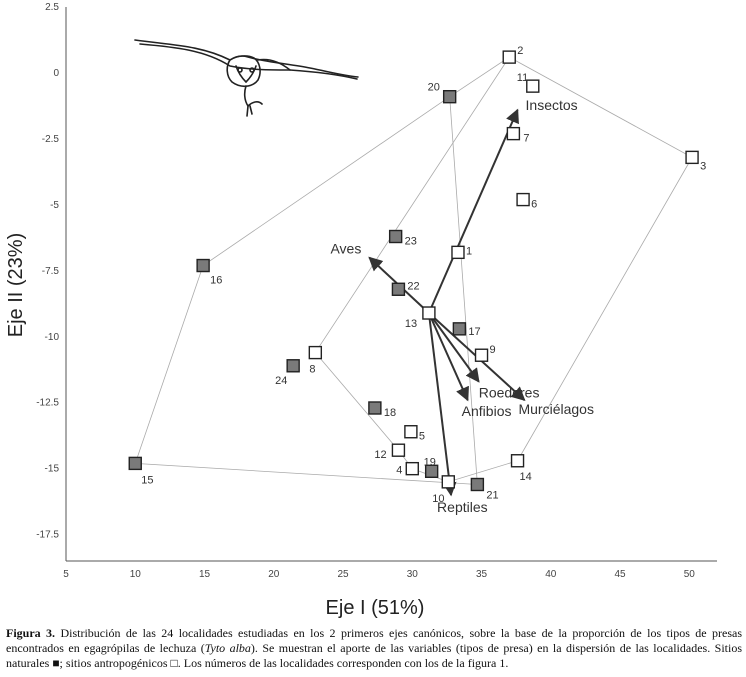 This screenshot has width=746, height=677. I want to click on x-tick-label: 20, so click(274, 574).